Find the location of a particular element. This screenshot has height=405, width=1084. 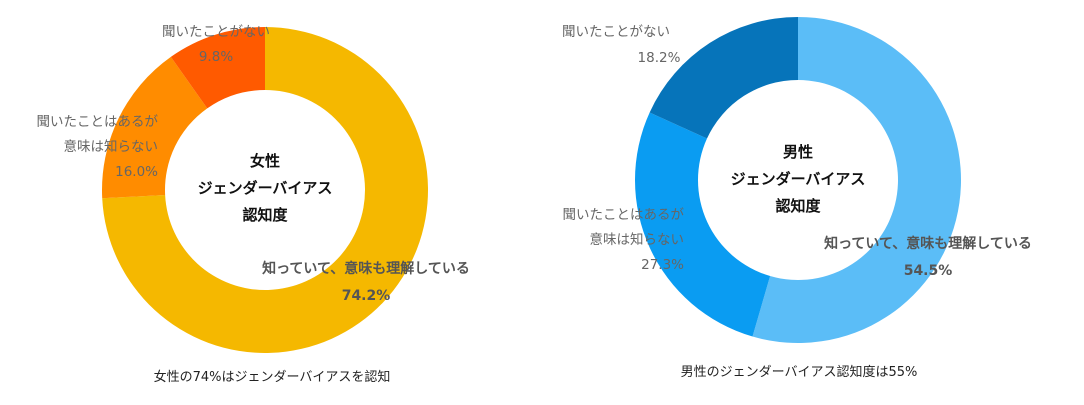

men-slice-heard is located at coordinates (703, 224).